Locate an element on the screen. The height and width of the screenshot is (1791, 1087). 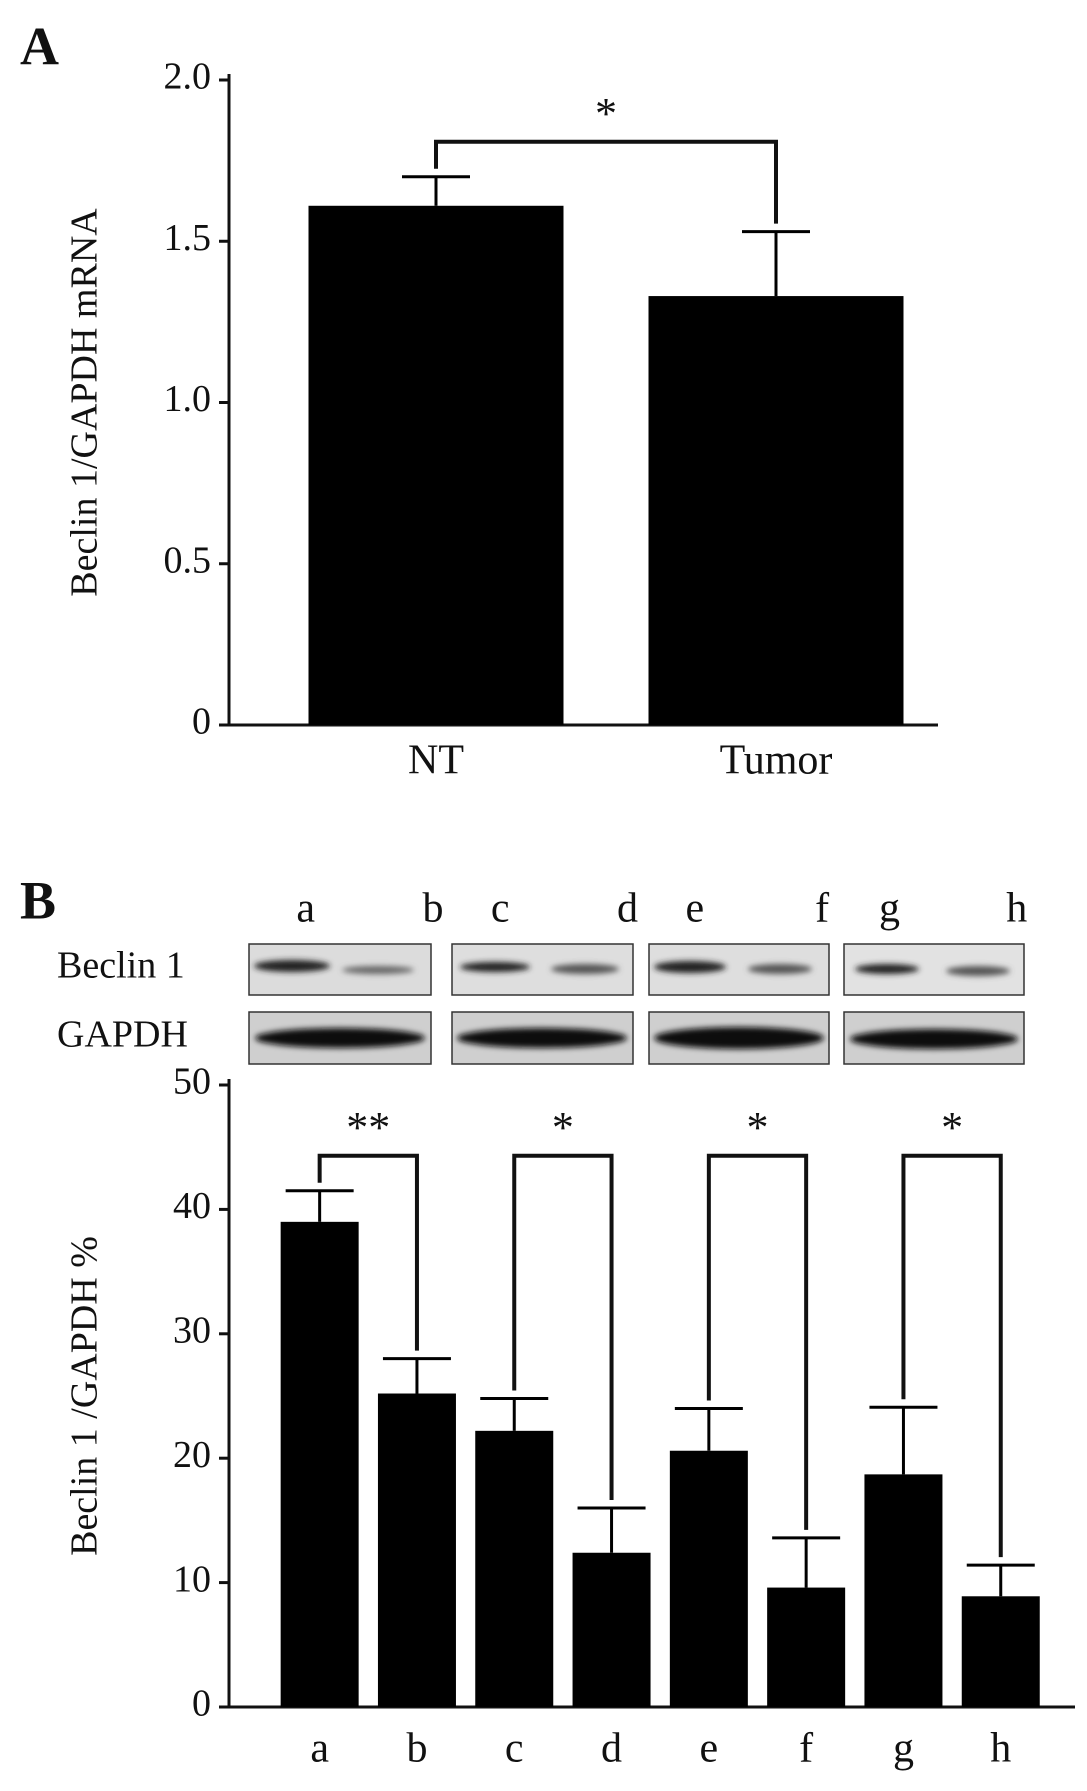
y-tick-label: 20 is located at coordinates (192, 1455).